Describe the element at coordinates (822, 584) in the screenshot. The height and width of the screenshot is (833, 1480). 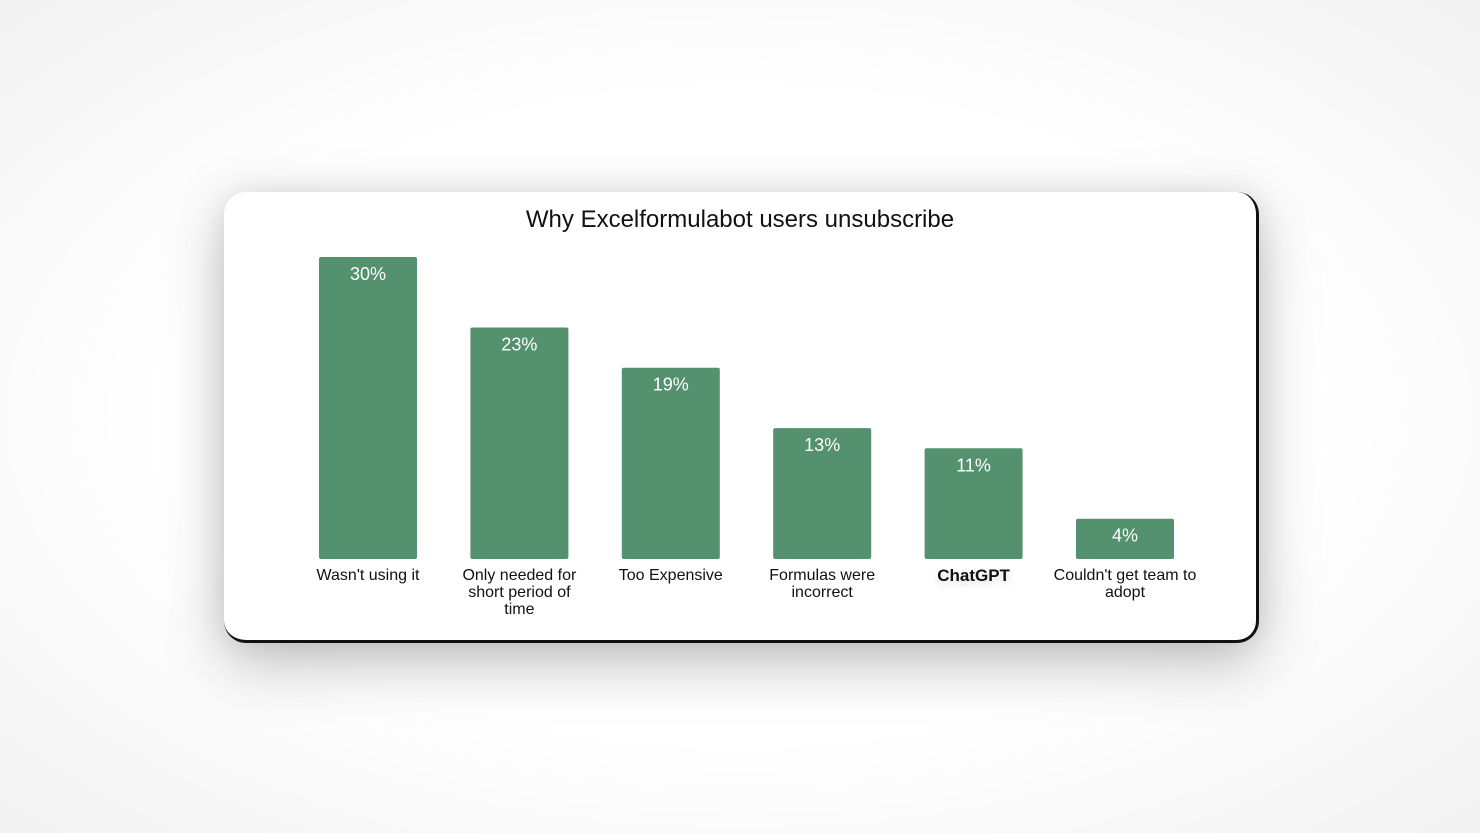
I see `x-tick-label: Formulas were incorrect` at that location.